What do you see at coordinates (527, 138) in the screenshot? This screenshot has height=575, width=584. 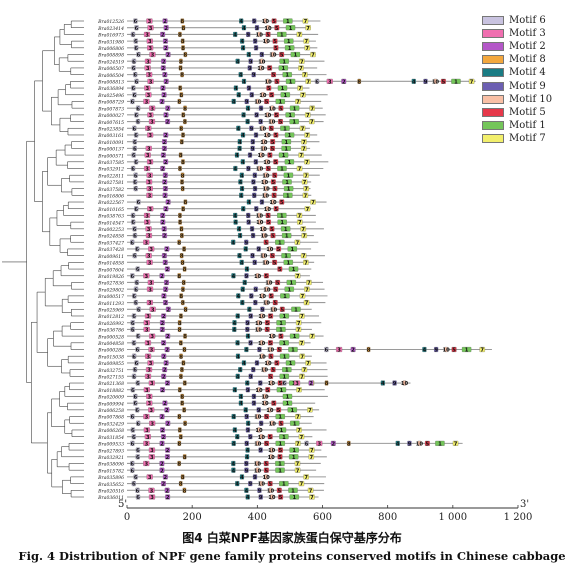 I see `legend-label: Motif 7` at bounding box center [527, 138].